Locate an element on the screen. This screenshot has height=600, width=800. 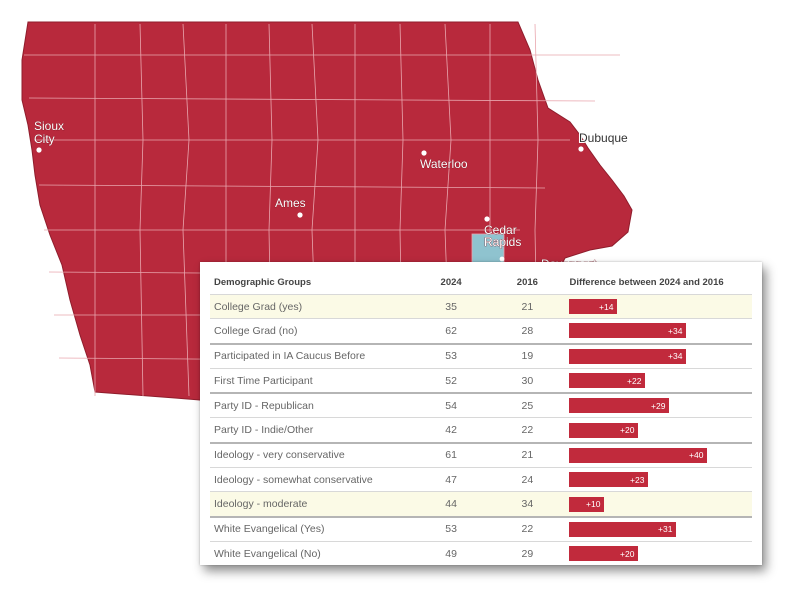
row-group-label: White Evangelical (No) is located at coordinates (311, 553).